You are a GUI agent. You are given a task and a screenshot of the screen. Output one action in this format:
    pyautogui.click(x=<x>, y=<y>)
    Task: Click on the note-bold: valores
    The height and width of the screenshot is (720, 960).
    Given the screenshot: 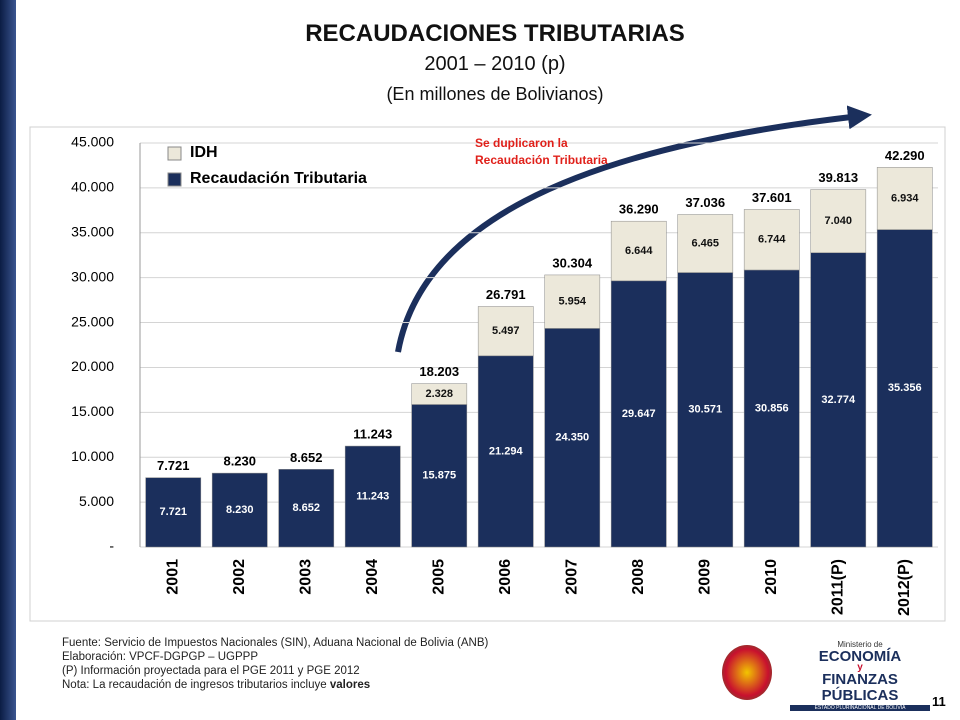 What is the action you would take?
    pyautogui.click(x=350, y=685)
    